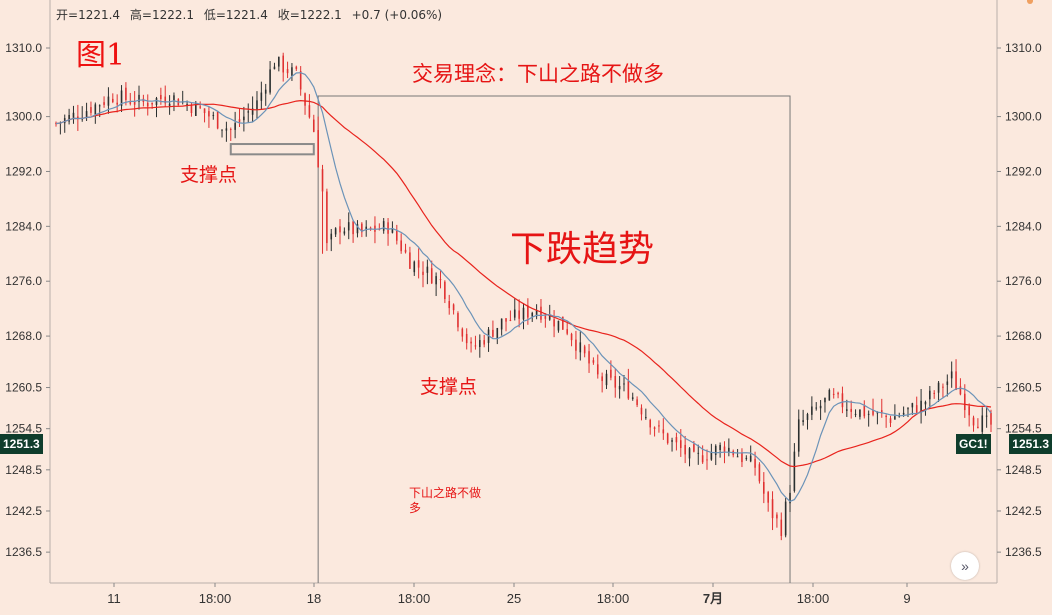 Image resolution: width=1052 pixels, height=615 pixels. What do you see at coordinates (235, 15) in the screenshot?
I see `low-readout: 低=1221.4` at bounding box center [235, 15].